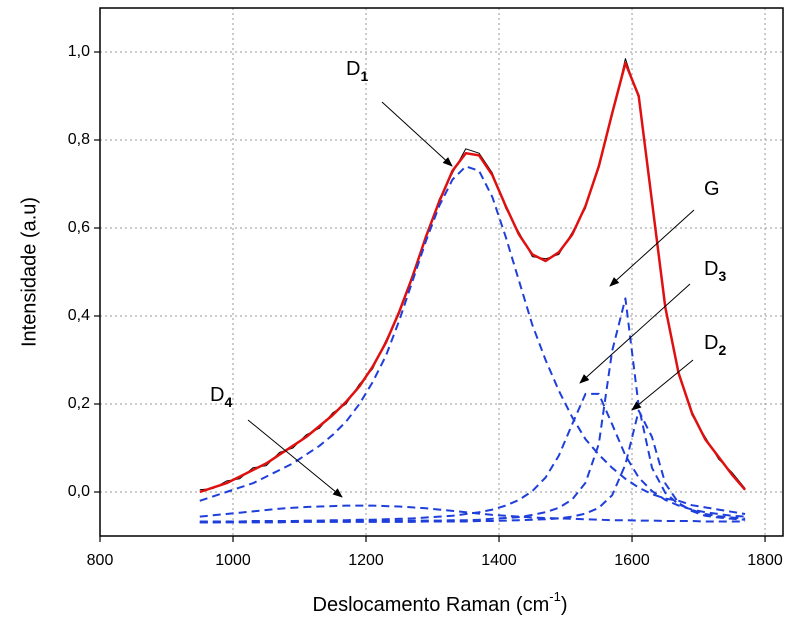 Image resolution: width=792 pixels, height=626 pixels. What do you see at coordinates (79, 491) in the screenshot?
I see `y-tick-label: 0,0` at bounding box center [79, 491].